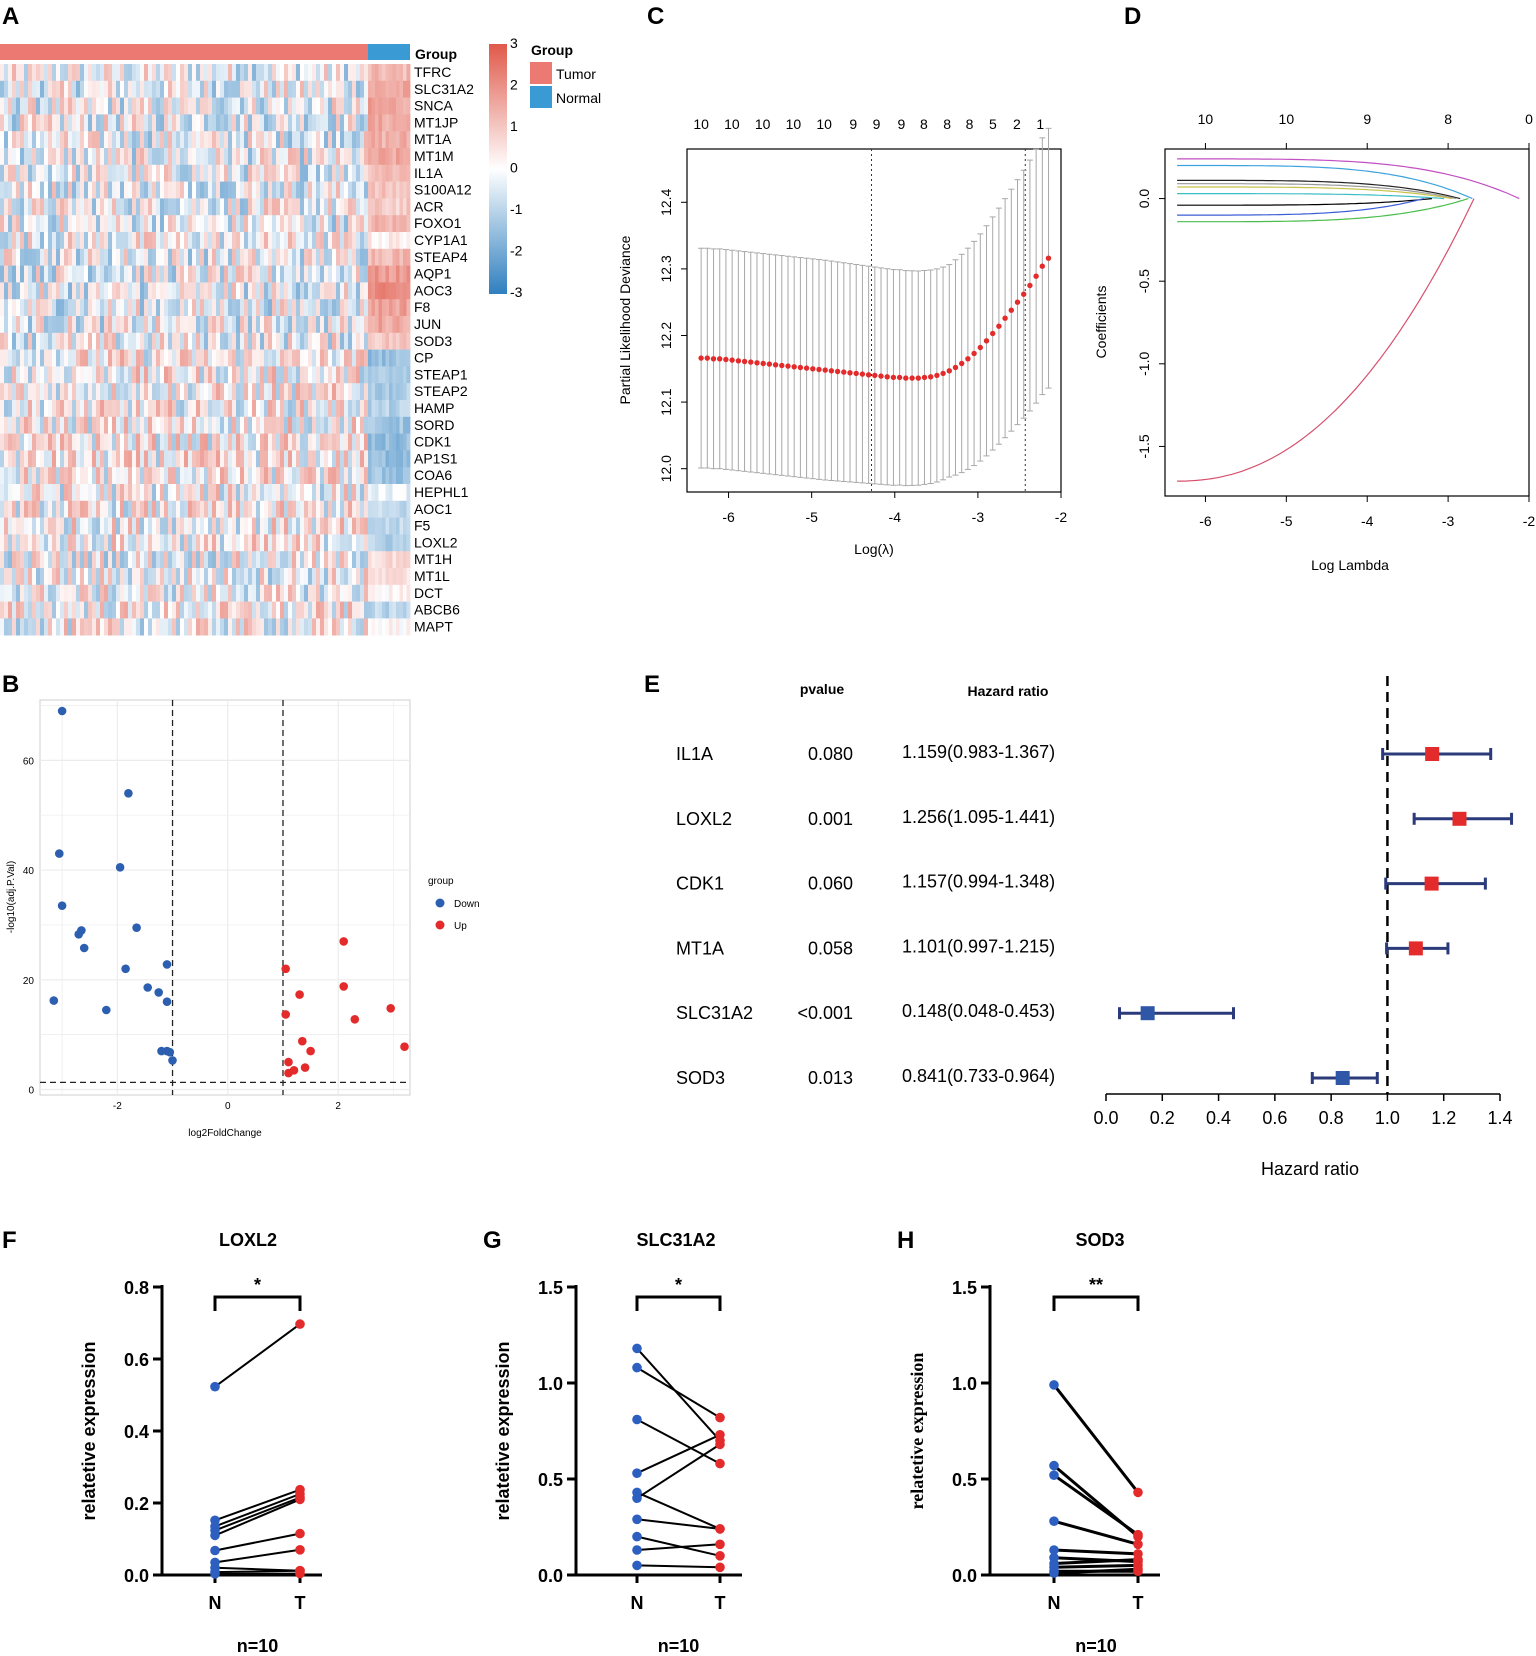 This screenshot has width=1536, height=1656. What do you see at coordinates (655, 16) in the screenshot?
I see `panel-label-c: C` at bounding box center [655, 16].